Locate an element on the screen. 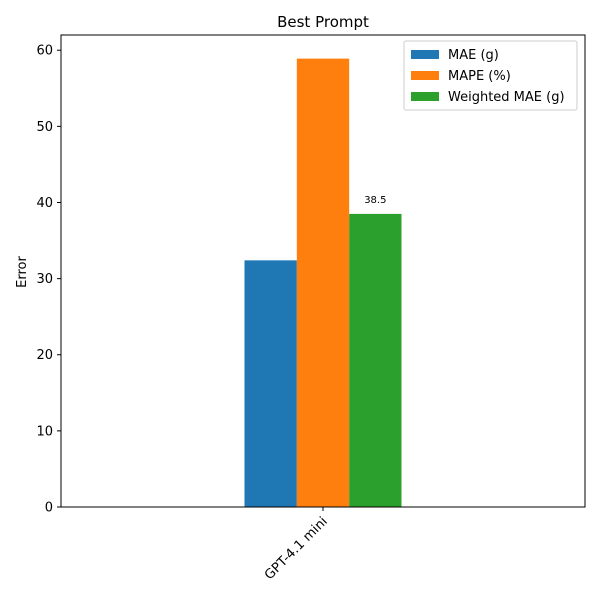 This screenshot has height=600, width=600. chart-title: Best Prompt is located at coordinates (323, 22).